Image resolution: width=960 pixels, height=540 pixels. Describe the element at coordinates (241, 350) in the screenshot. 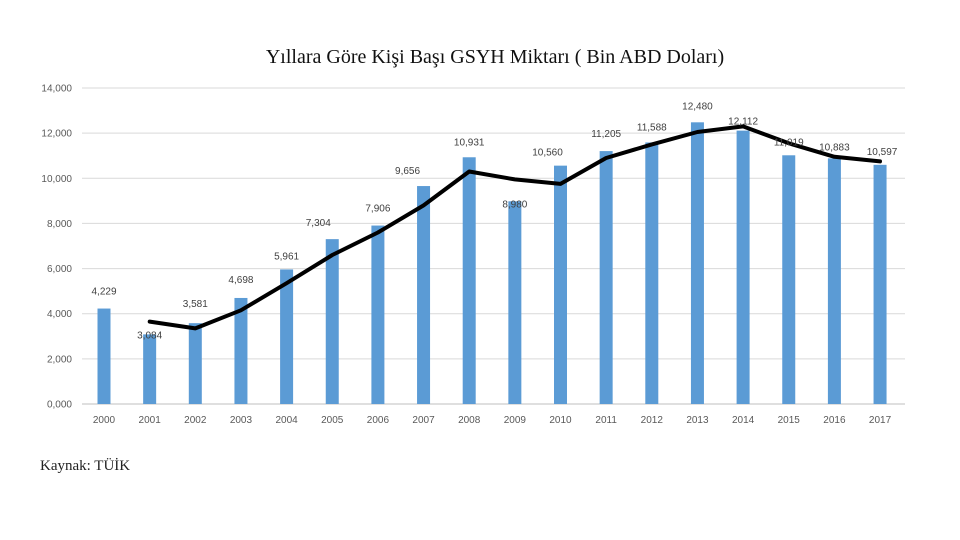

I see `bar-2003` at that location.